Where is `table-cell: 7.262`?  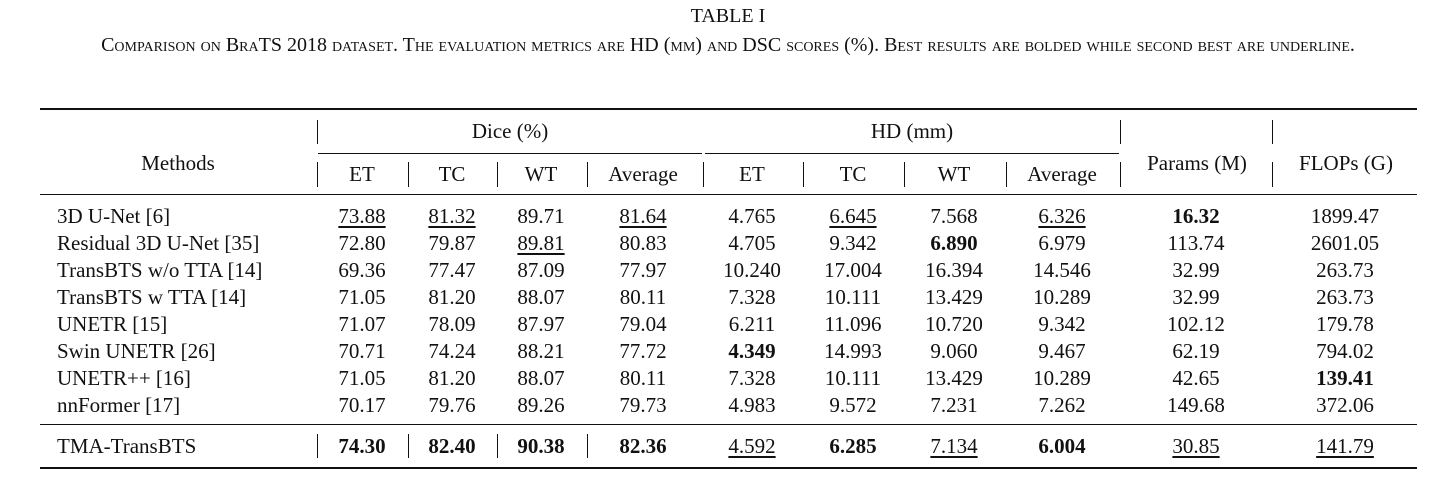 table-cell: 7.262 is located at coordinates (1062, 405).